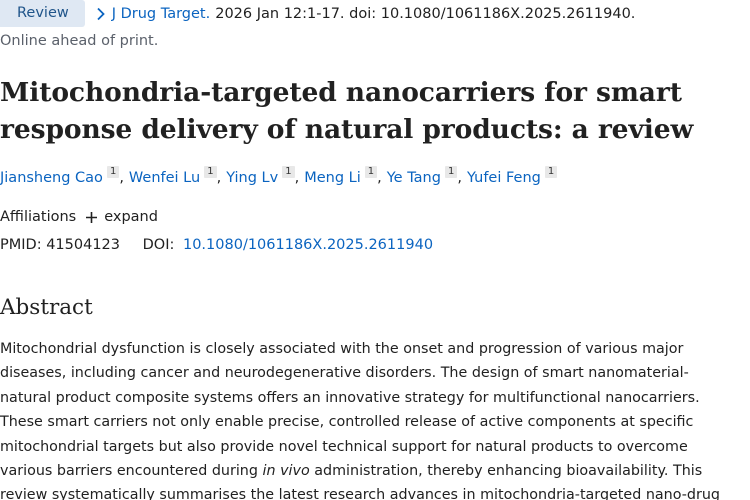  What do you see at coordinates (79, 217) in the screenshot?
I see `affiliations-row: Affiliations expand` at bounding box center [79, 217].